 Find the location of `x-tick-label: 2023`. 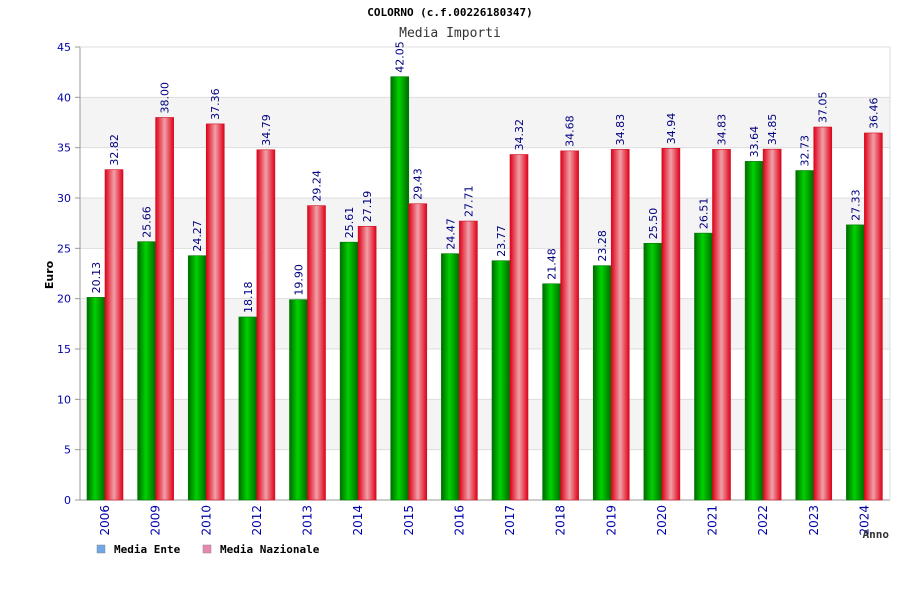

x-tick-label: 2023 is located at coordinates (814, 520).